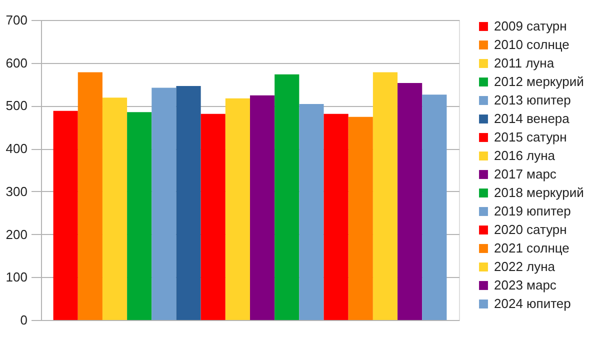 Image resolution: width=606 pixels, height=341 pixels. Describe the element at coordinates (532, 100) in the screenshot. I see `legend-label: 2013 юпитер` at that location.